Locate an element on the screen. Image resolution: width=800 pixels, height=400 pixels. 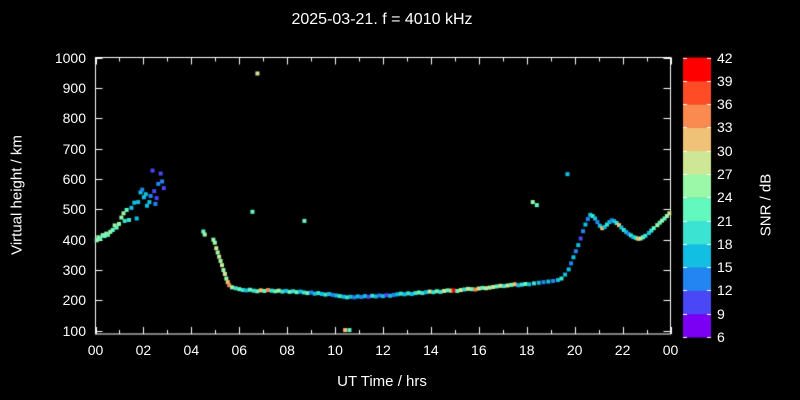
x-tick-label: 04 is located at coordinates (191, 350).